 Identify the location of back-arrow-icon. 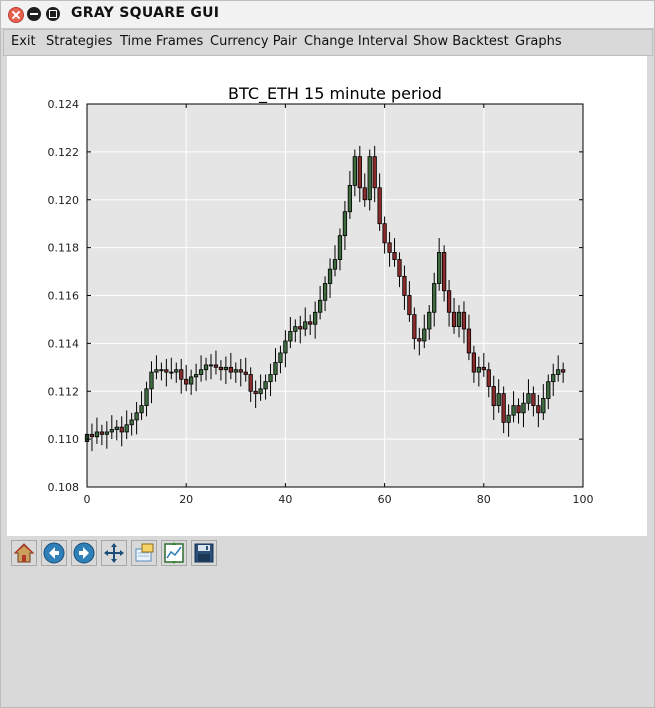
(54, 553).